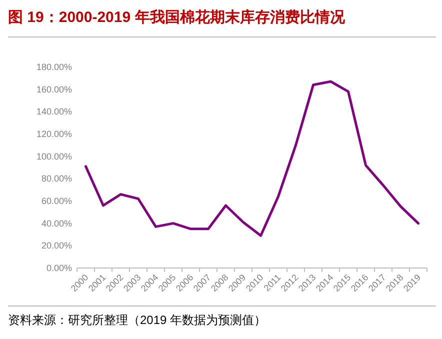  What do you see at coordinates (54, 156) in the screenshot?
I see `y-tick-label: 100.00%` at bounding box center [54, 156].